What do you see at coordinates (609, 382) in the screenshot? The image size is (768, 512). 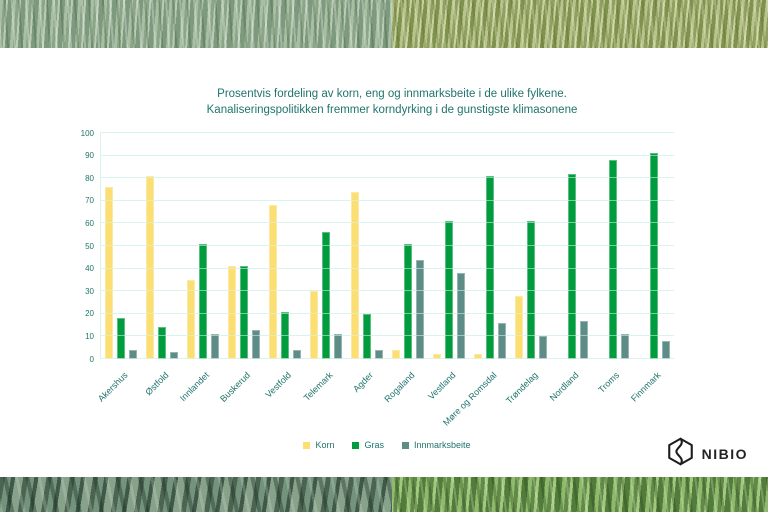 I see `x-label-troms: Troms` at bounding box center [609, 382].